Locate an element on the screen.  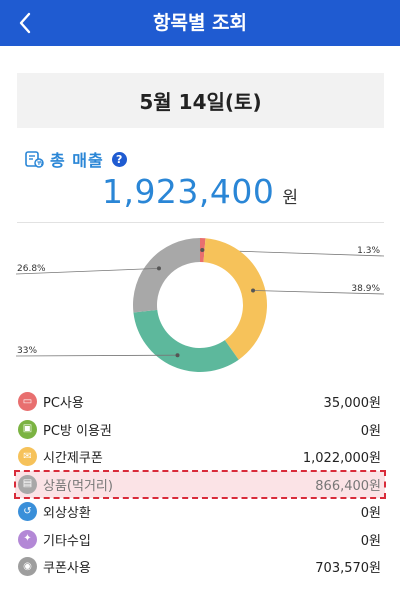
total-sales-label: 총 매출 is located at coordinates (77, 160).